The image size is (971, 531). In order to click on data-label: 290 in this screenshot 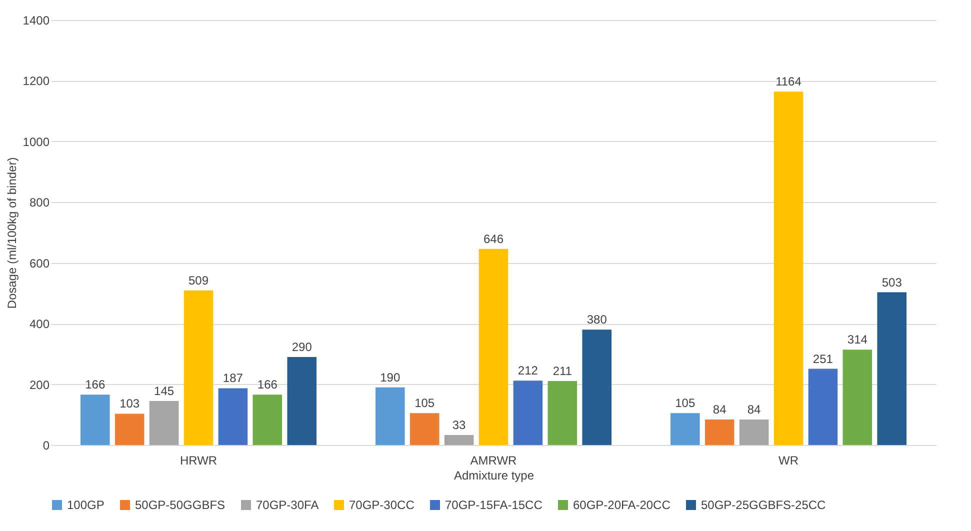, I will do `click(302, 347)`.